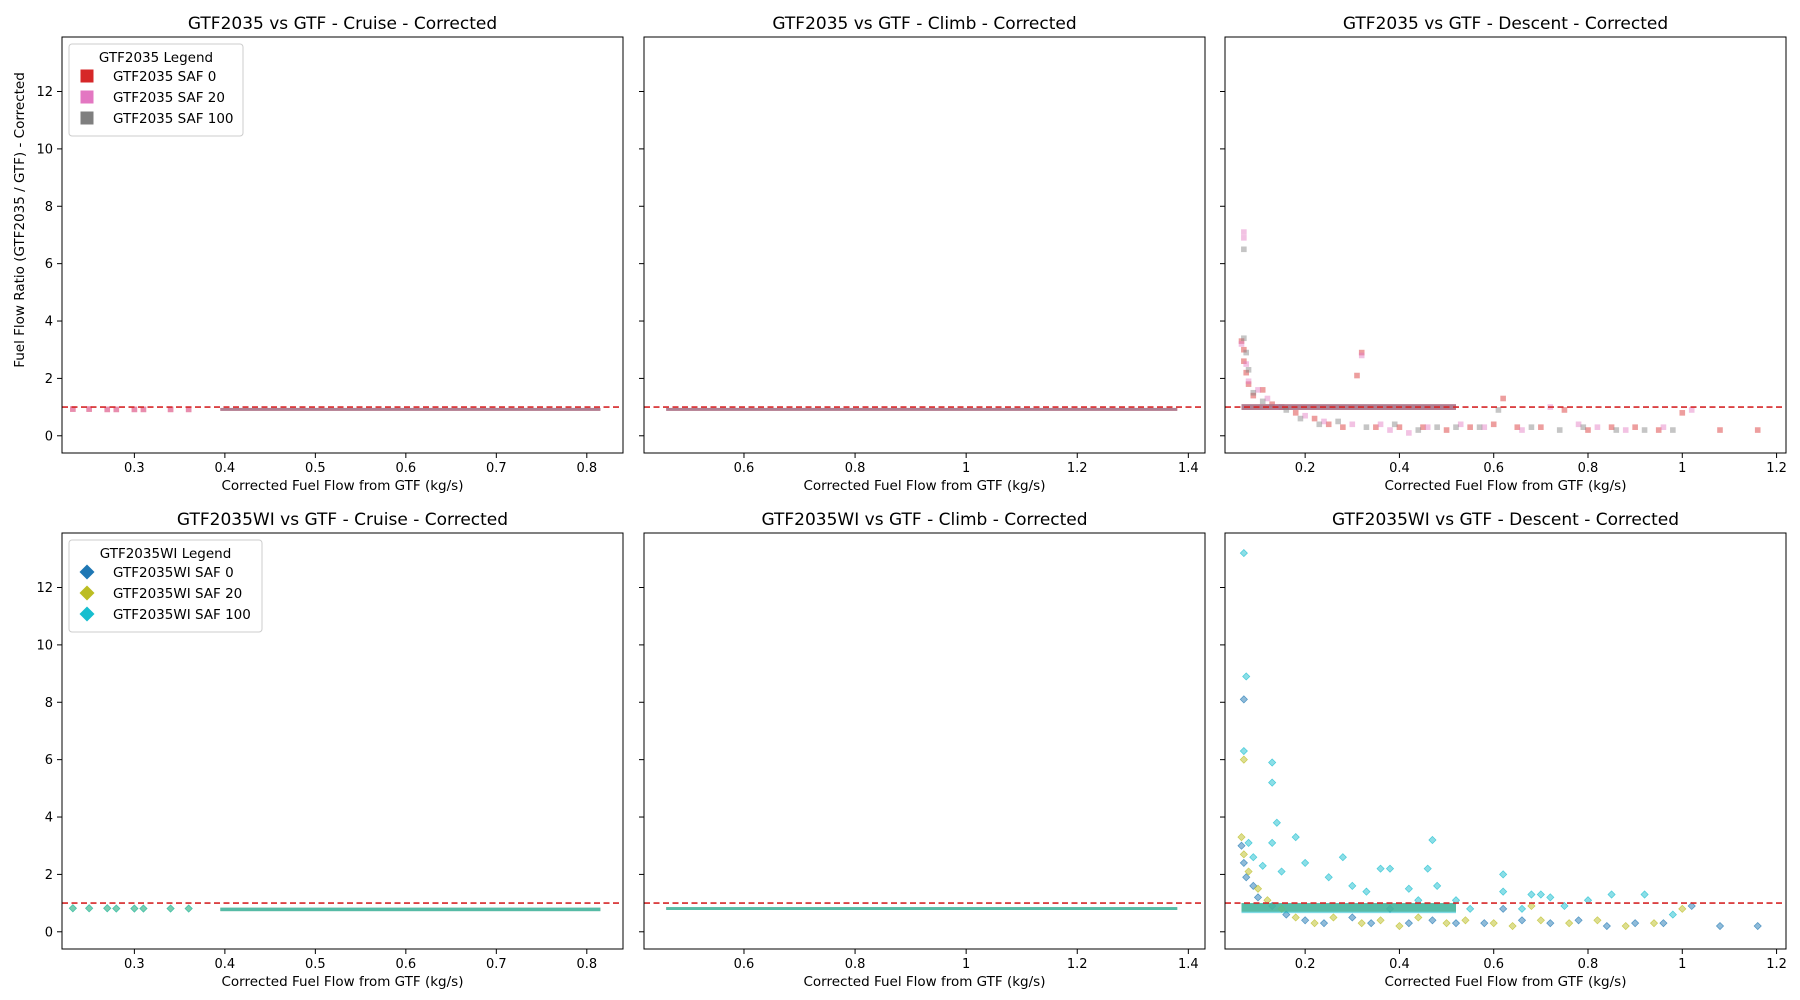 This screenshot has height=1000, width=1800. Describe the element at coordinates (49, 322) in the screenshot. I see `y-tick-label: 4` at that location.